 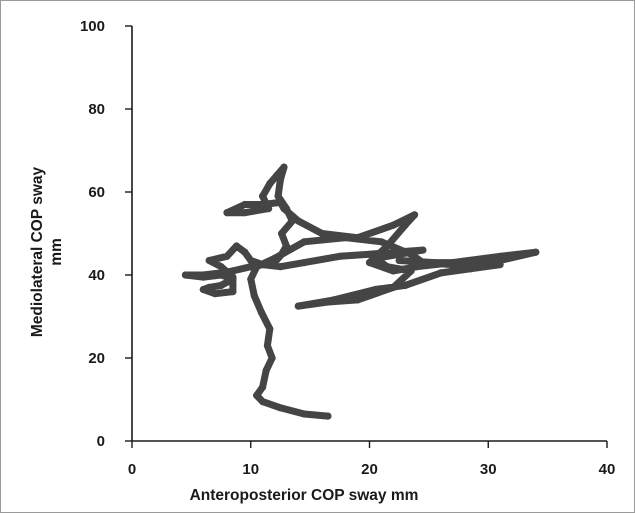 What do you see at coordinates (132, 469) in the screenshot?
I see `x-tick-label: 0` at bounding box center [132, 469].